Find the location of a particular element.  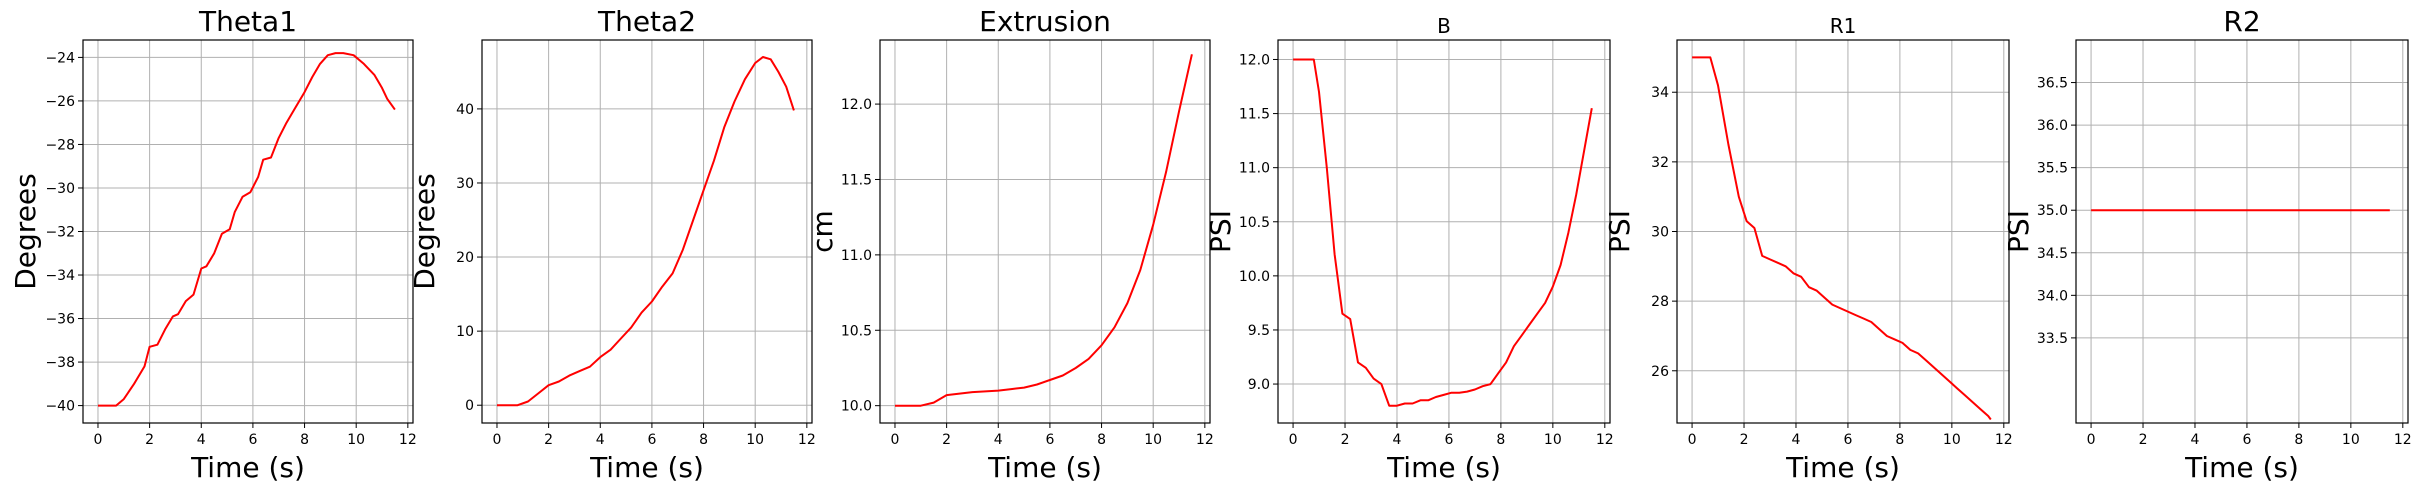

y-tick-label: 10.0 is located at coordinates (1254, 277).